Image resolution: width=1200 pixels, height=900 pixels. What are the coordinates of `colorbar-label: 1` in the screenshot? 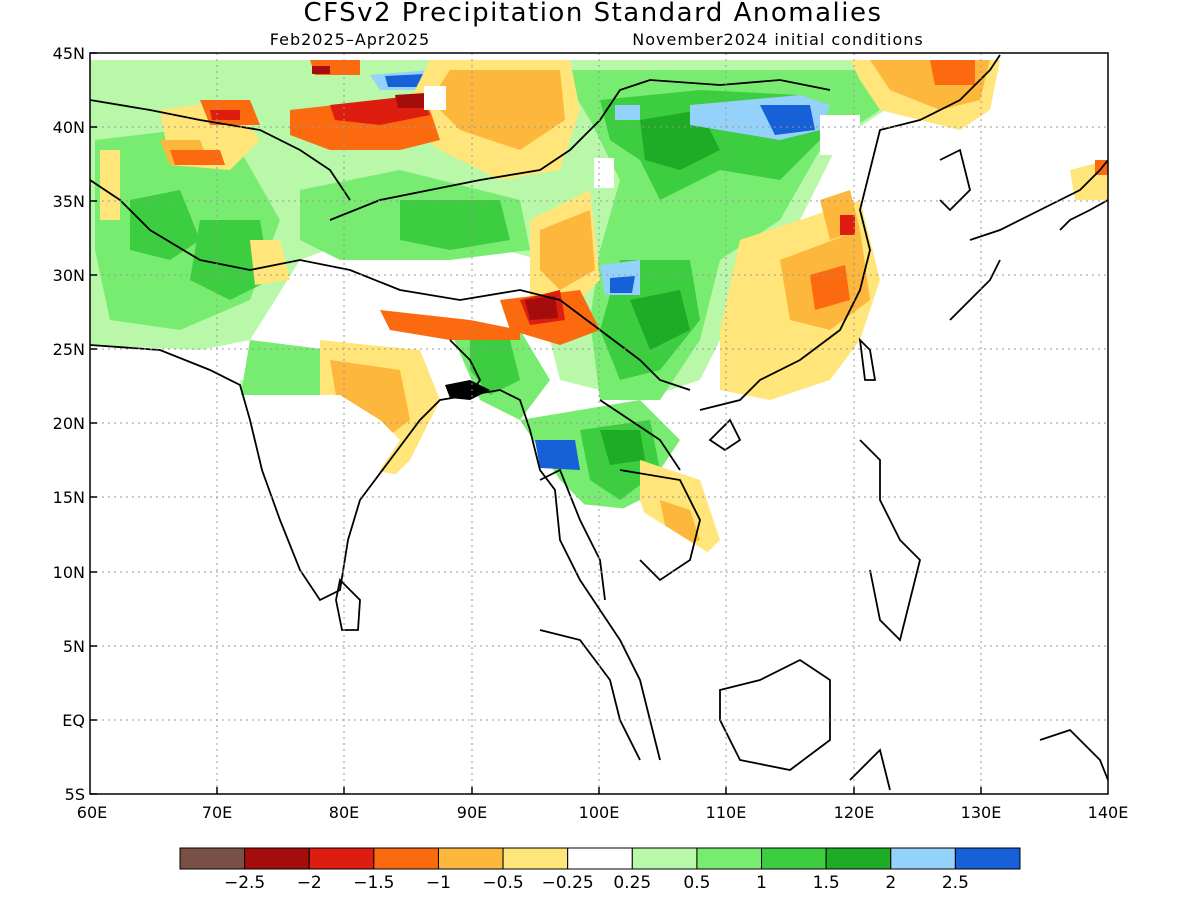 It's located at (761, 883).